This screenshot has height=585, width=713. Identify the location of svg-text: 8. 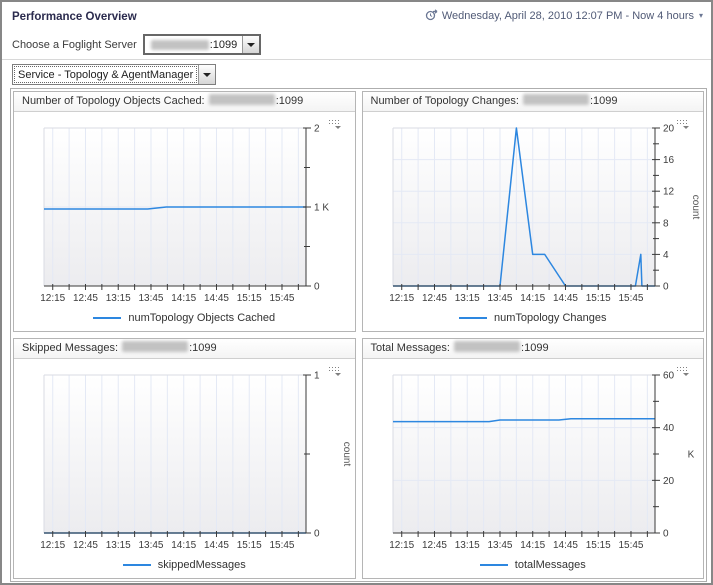
(666, 223).